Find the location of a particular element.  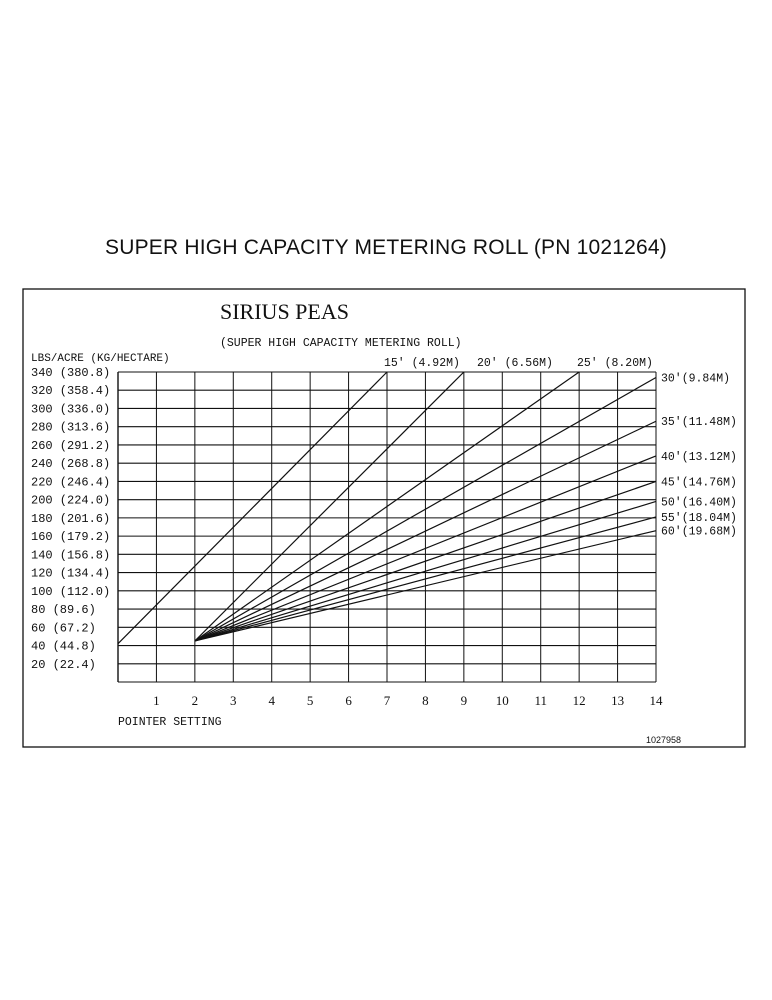

x-tick-label: 14 is located at coordinates (657, 700).